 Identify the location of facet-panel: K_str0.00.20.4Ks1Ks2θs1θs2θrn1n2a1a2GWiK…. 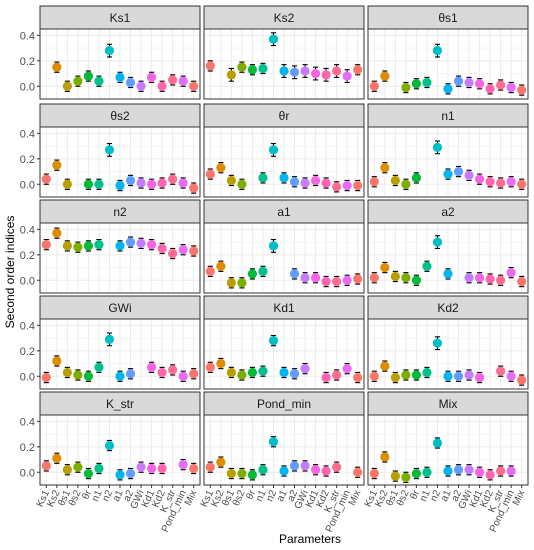
(110, 462).